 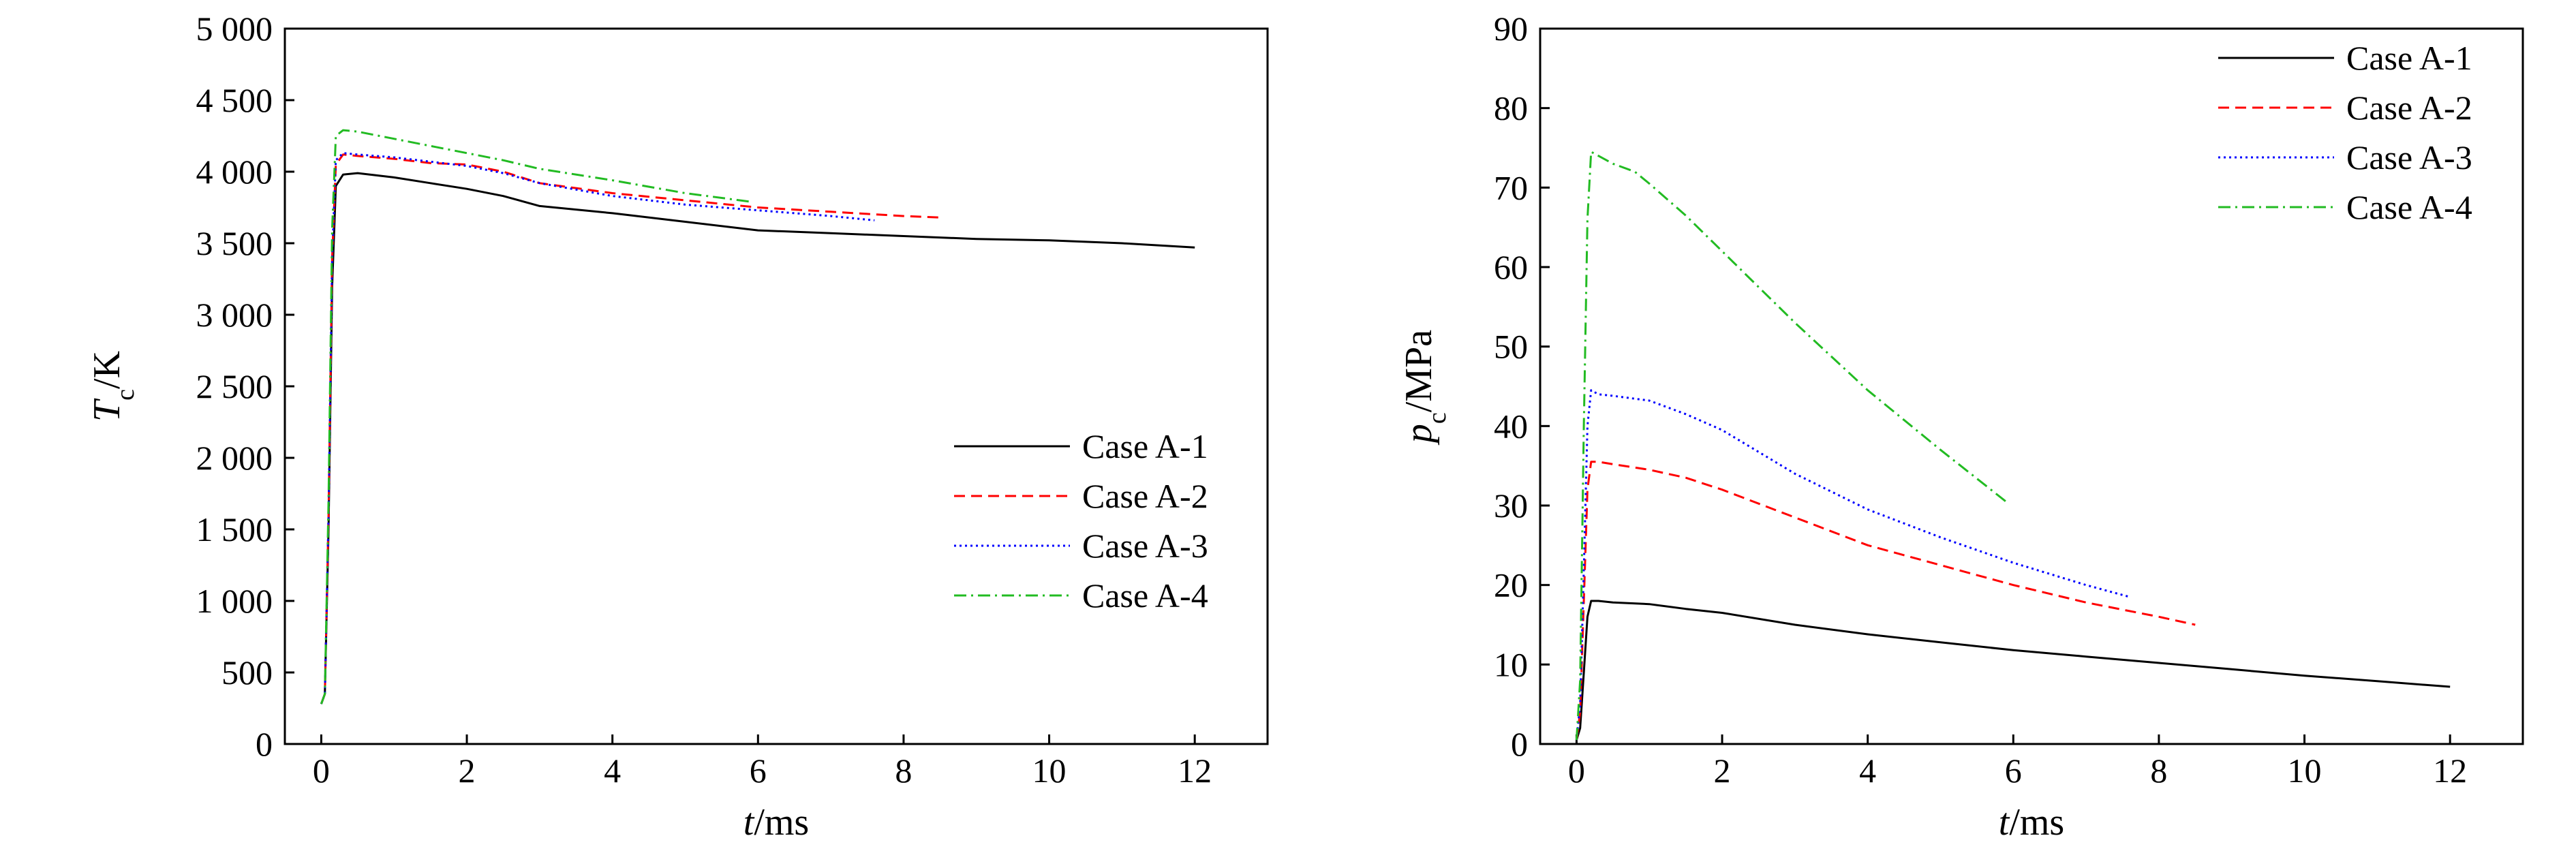 I want to click on y-tick-label: 2 500, so click(x=235, y=386).